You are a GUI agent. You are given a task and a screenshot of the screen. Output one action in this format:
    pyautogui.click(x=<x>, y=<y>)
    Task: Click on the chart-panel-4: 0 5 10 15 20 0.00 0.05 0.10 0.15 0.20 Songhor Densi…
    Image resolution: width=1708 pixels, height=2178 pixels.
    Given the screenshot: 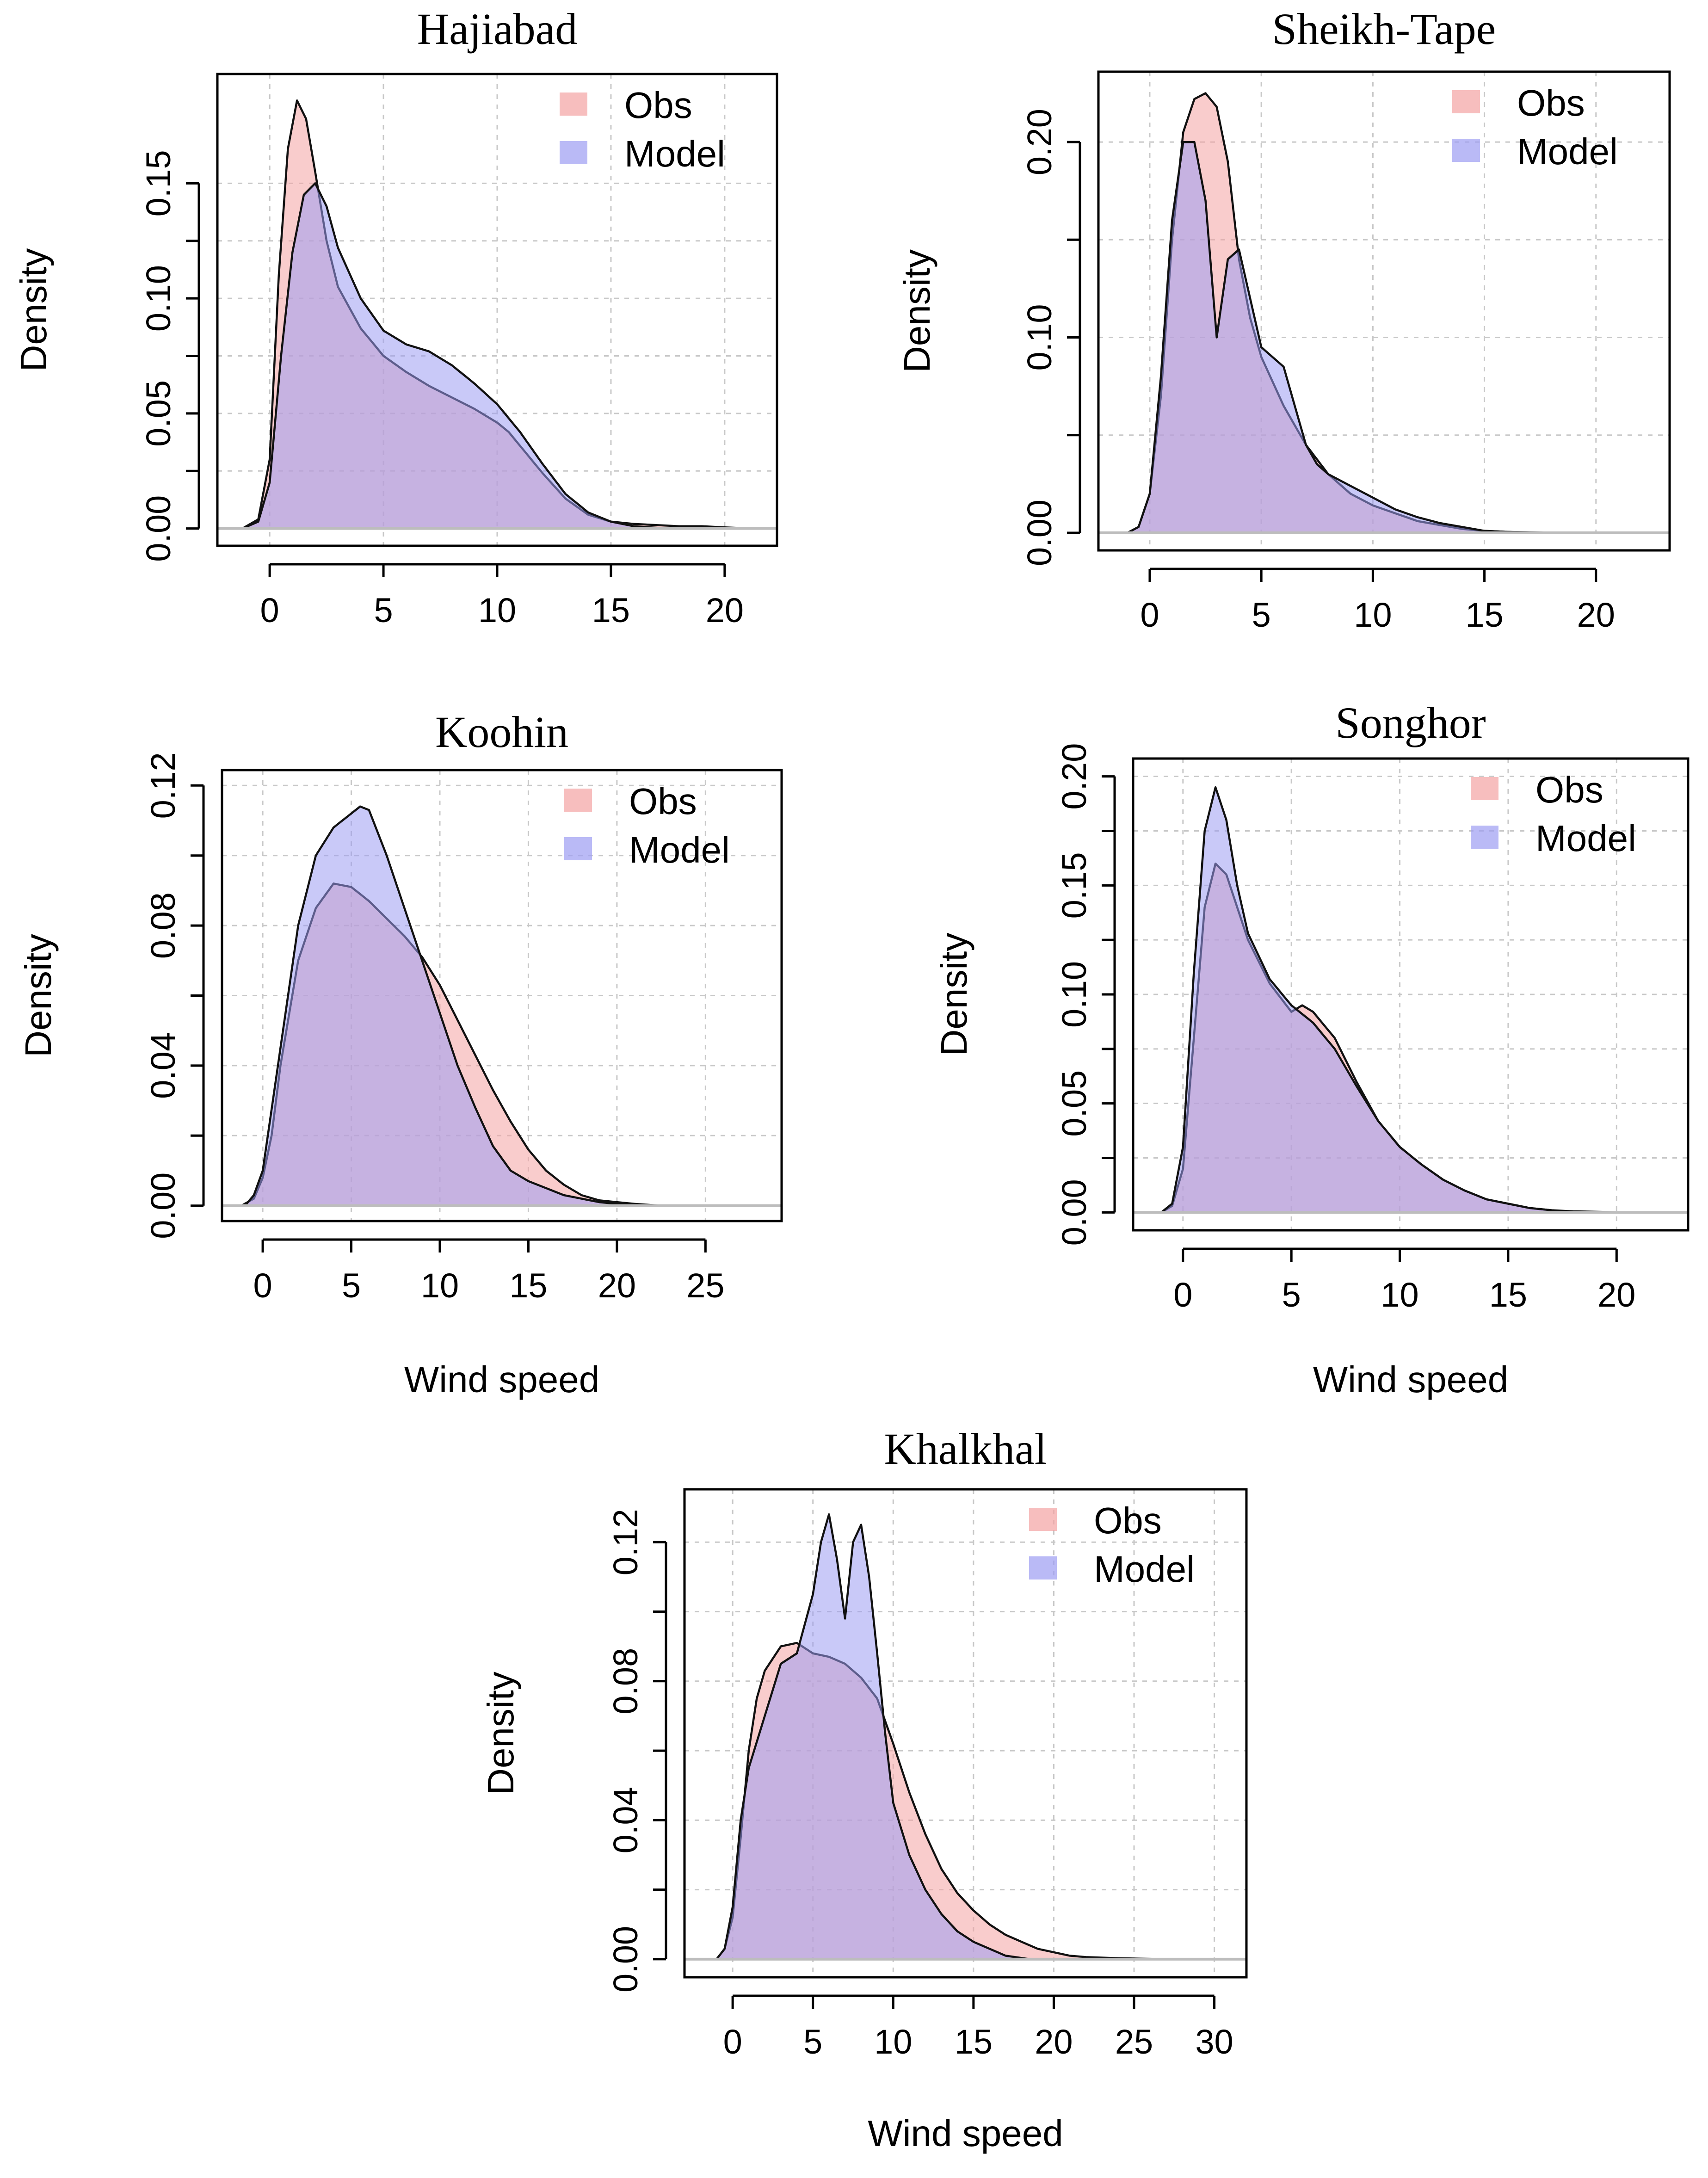 What is the action you would take?
    pyautogui.click(x=1311, y=1049)
    